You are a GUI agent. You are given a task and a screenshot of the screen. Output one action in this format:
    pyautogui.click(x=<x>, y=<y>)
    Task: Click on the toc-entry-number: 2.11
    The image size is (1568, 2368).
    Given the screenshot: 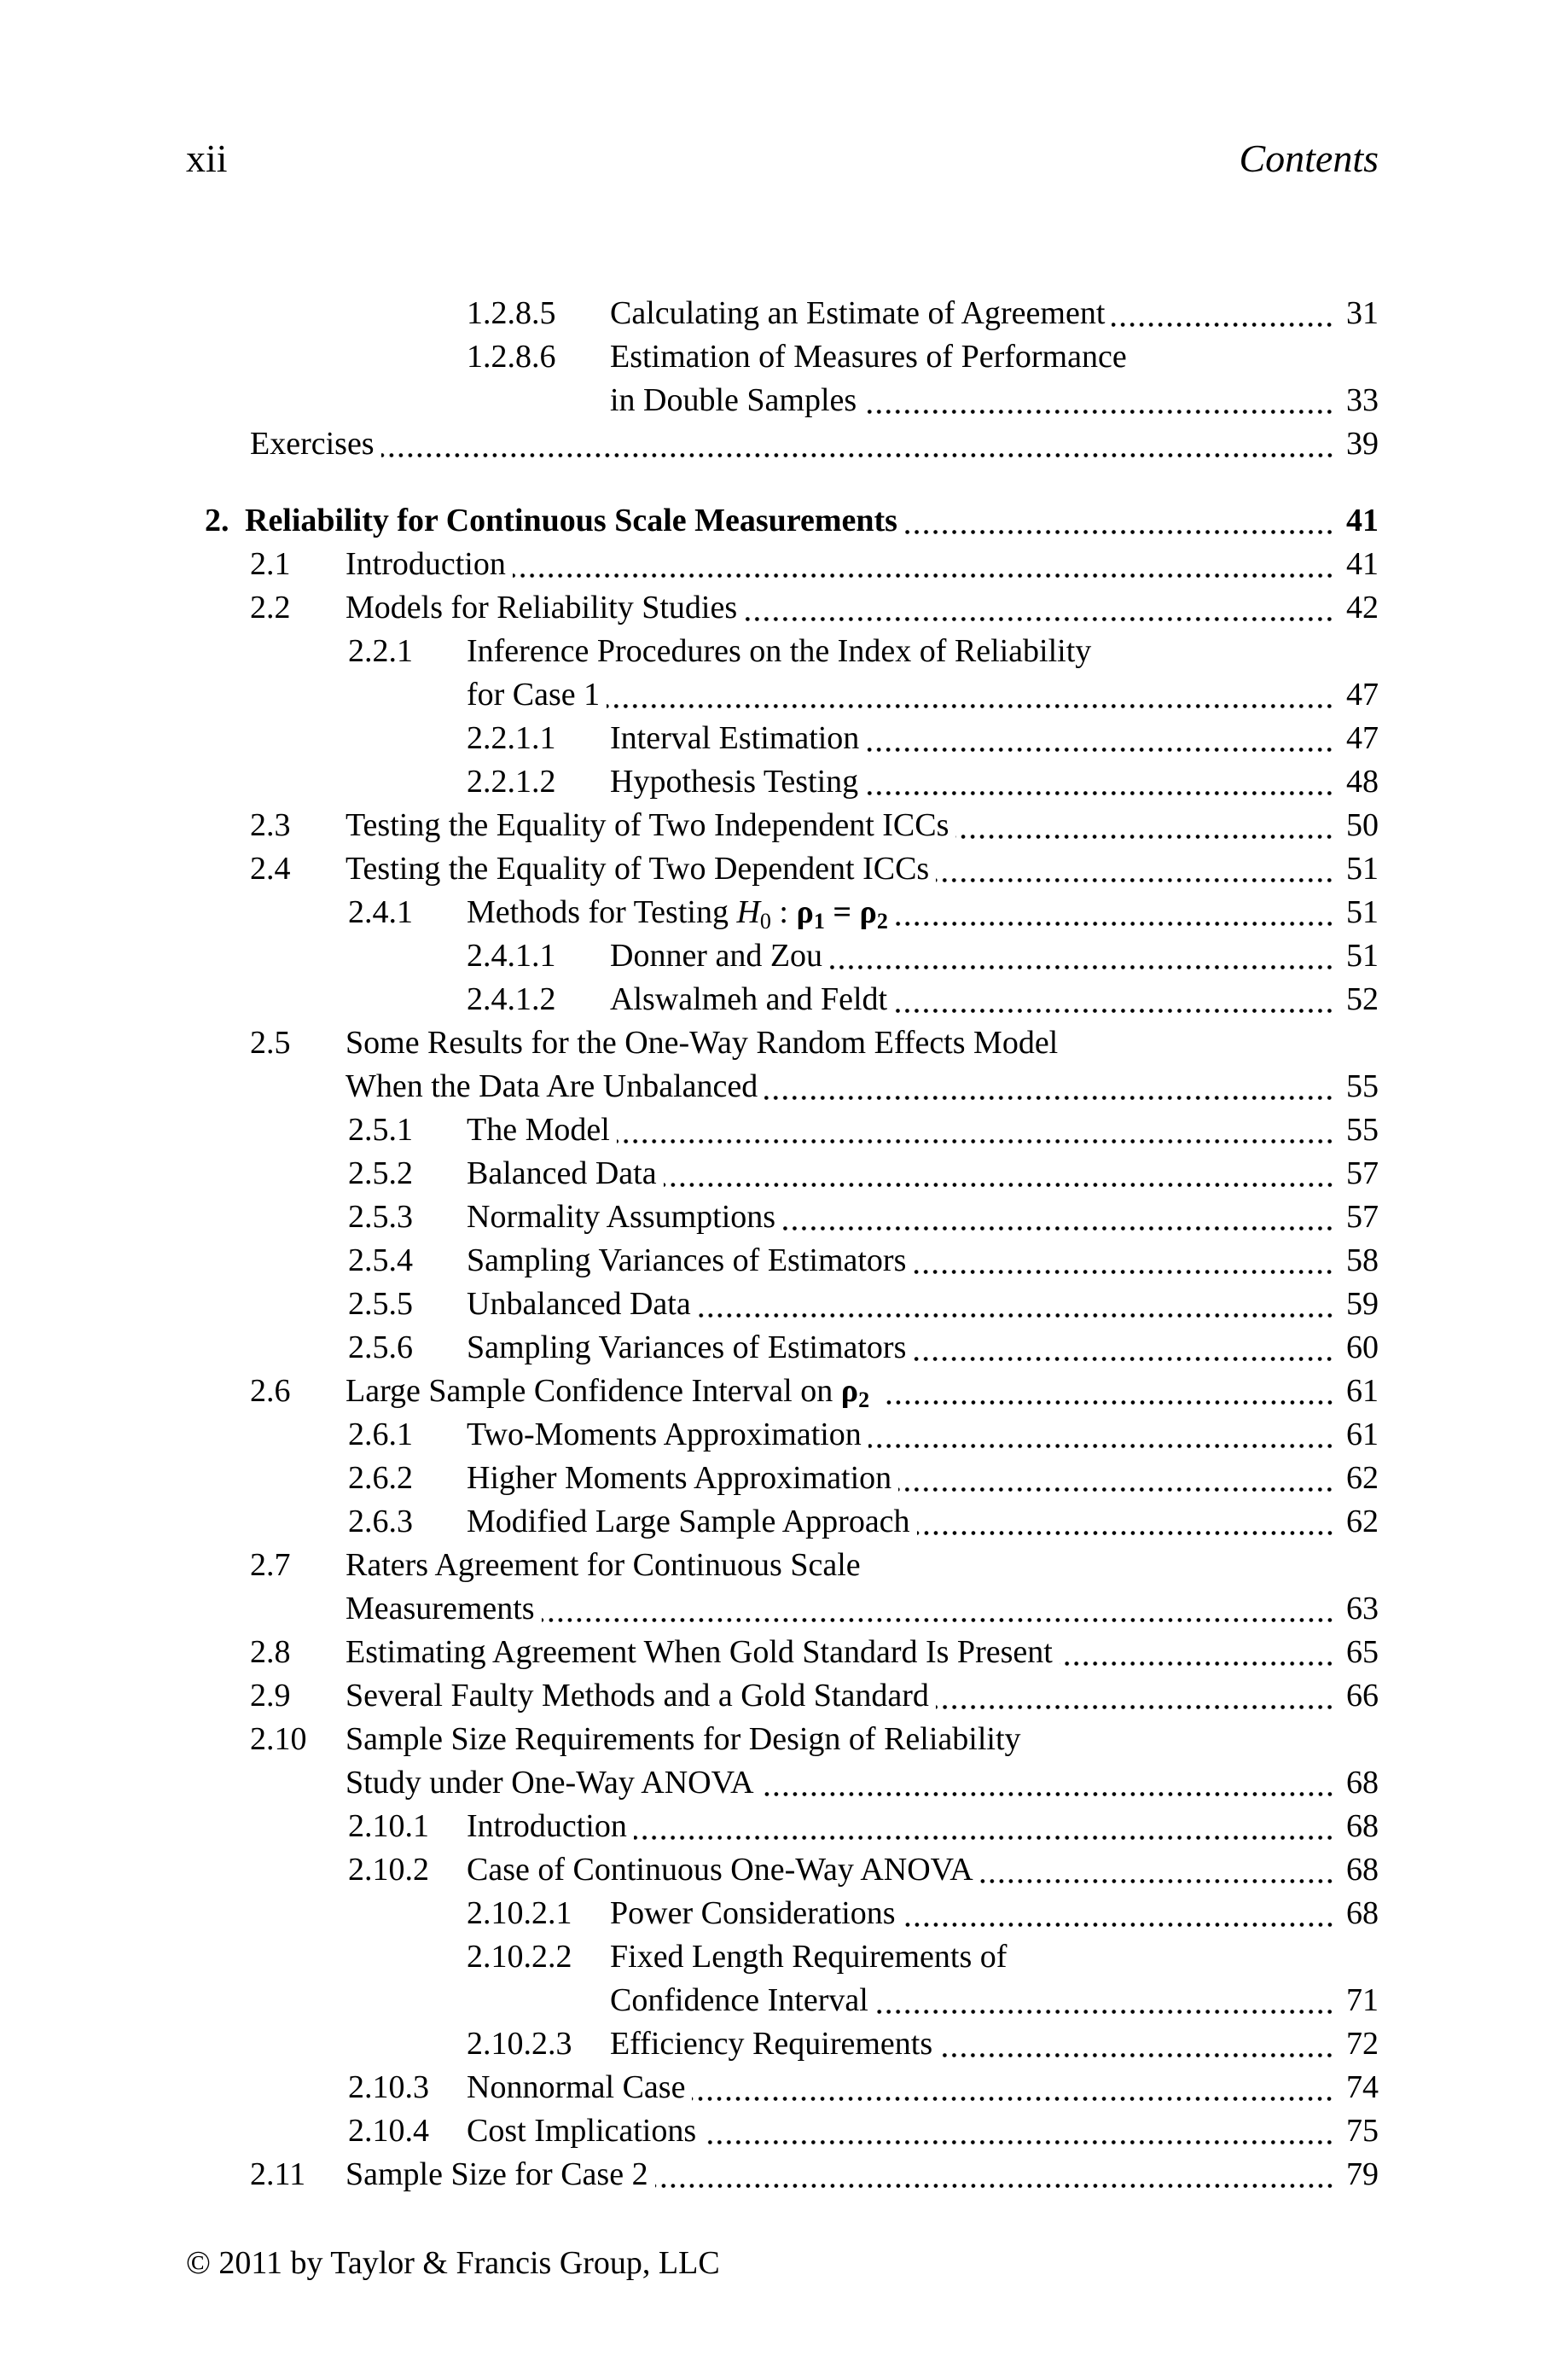 What is the action you would take?
    pyautogui.click(x=278, y=2174)
    